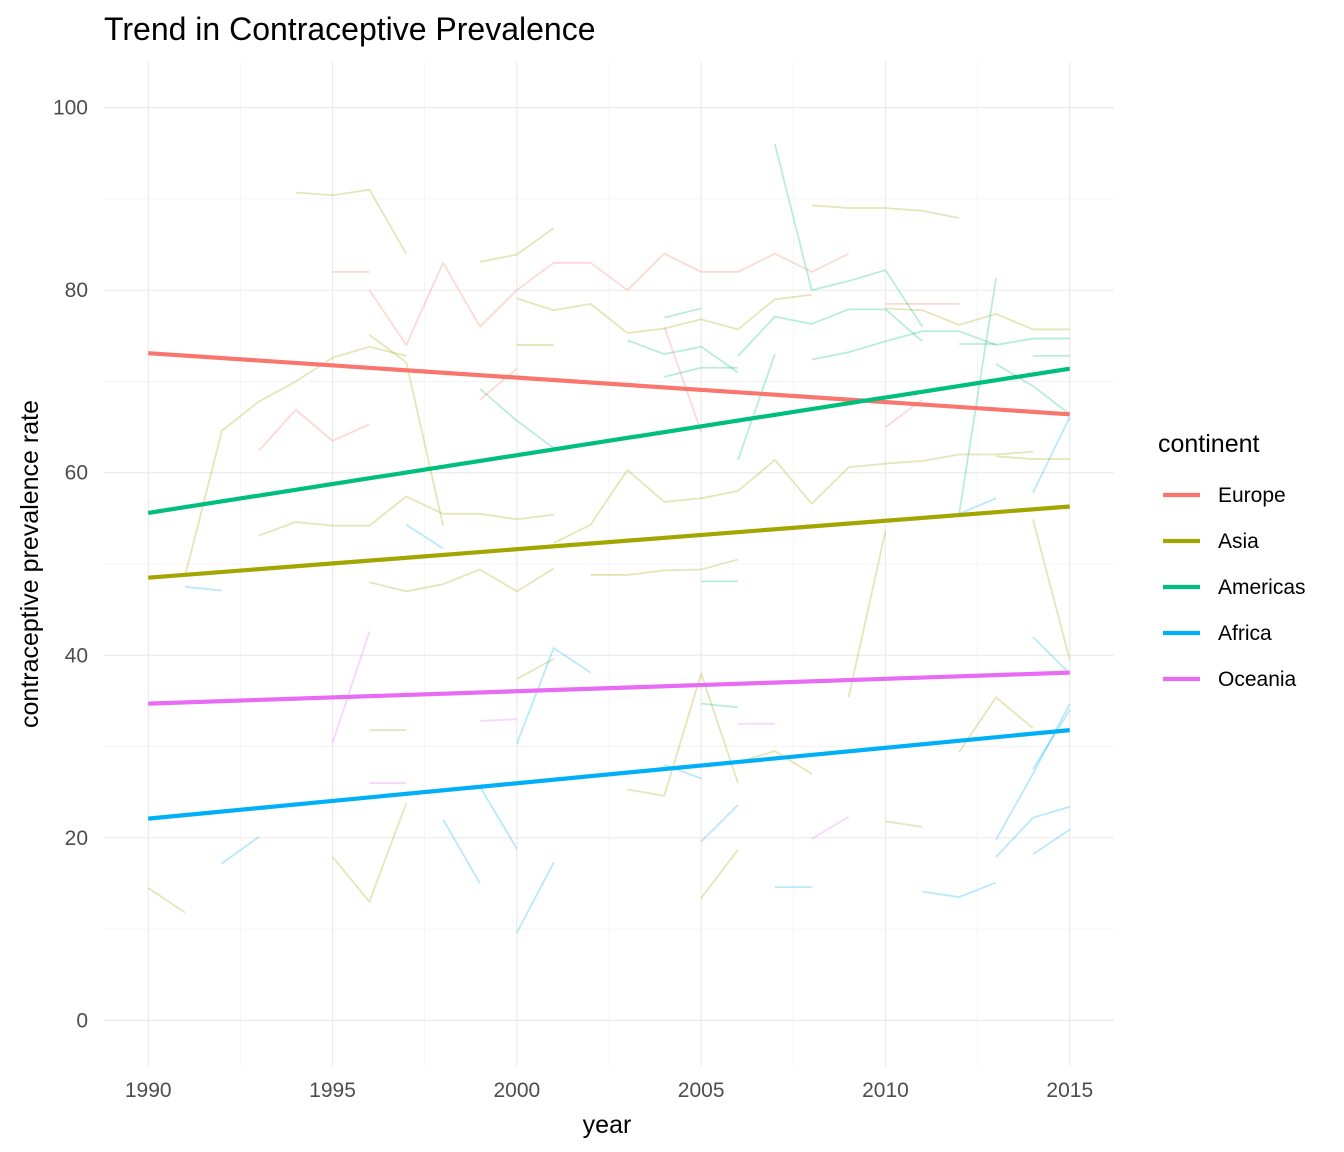 The height and width of the screenshot is (1152, 1344). What do you see at coordinates (609, 688) in the screenshot?
I see `trend-line-oceania` at bounding box center [609, 688].